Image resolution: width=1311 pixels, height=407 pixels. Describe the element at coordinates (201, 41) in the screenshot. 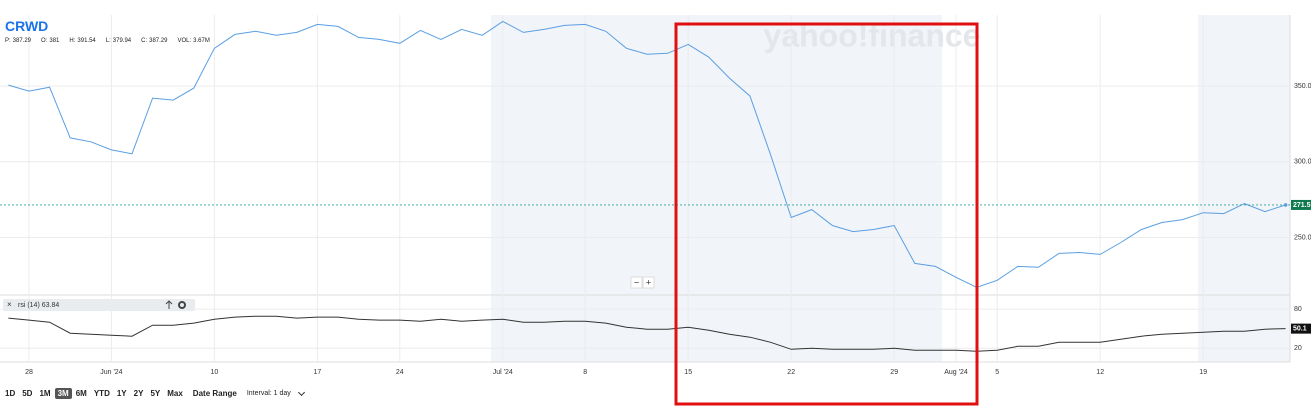

I see `quote-value: 3.67M` at that location.